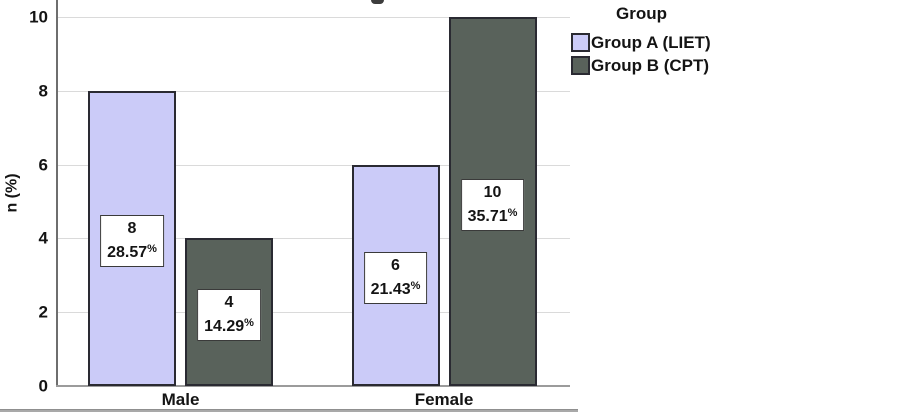  What do you see at coordinates (650, 65) in the screenshot?
I see `legend-item-label: Group B (CPT)` at bounding box center [650, 65].